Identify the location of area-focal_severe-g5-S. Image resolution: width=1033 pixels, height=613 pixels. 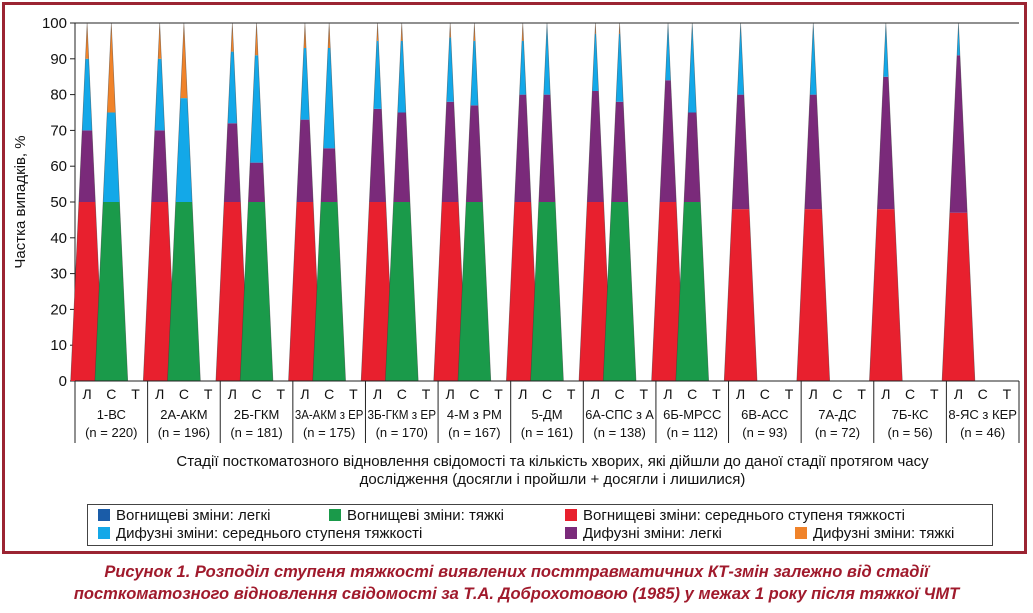
(402, 291).